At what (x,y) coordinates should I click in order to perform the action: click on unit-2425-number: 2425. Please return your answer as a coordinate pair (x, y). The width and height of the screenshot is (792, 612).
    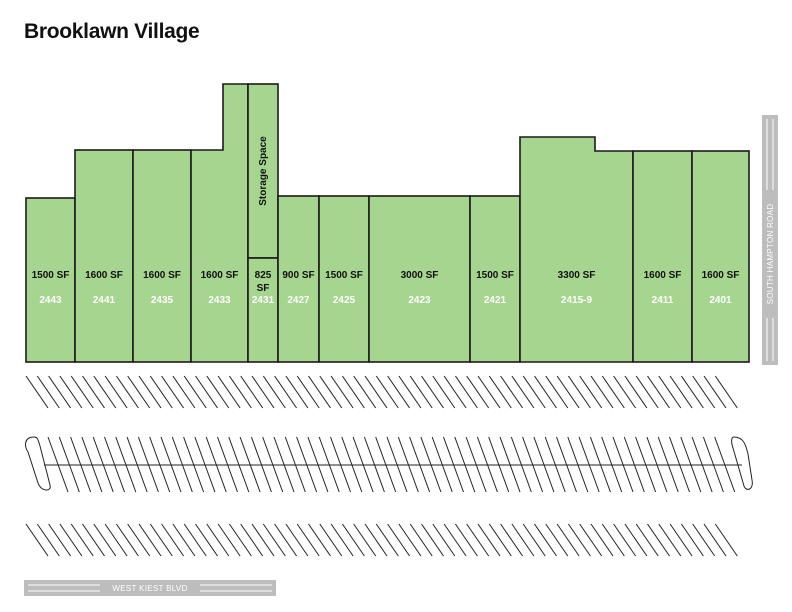
    Looking at the image, I should click on (344, 300).